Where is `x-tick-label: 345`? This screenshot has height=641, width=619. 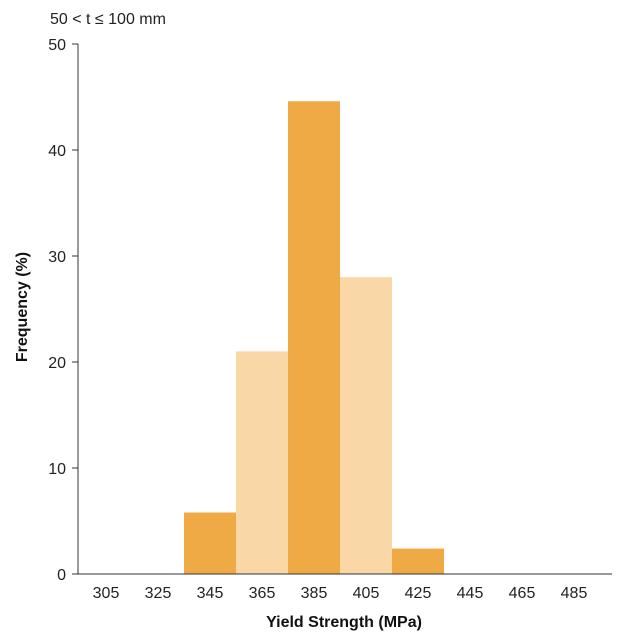
x-tick-label: 345 is located at coordinates (210, 593).